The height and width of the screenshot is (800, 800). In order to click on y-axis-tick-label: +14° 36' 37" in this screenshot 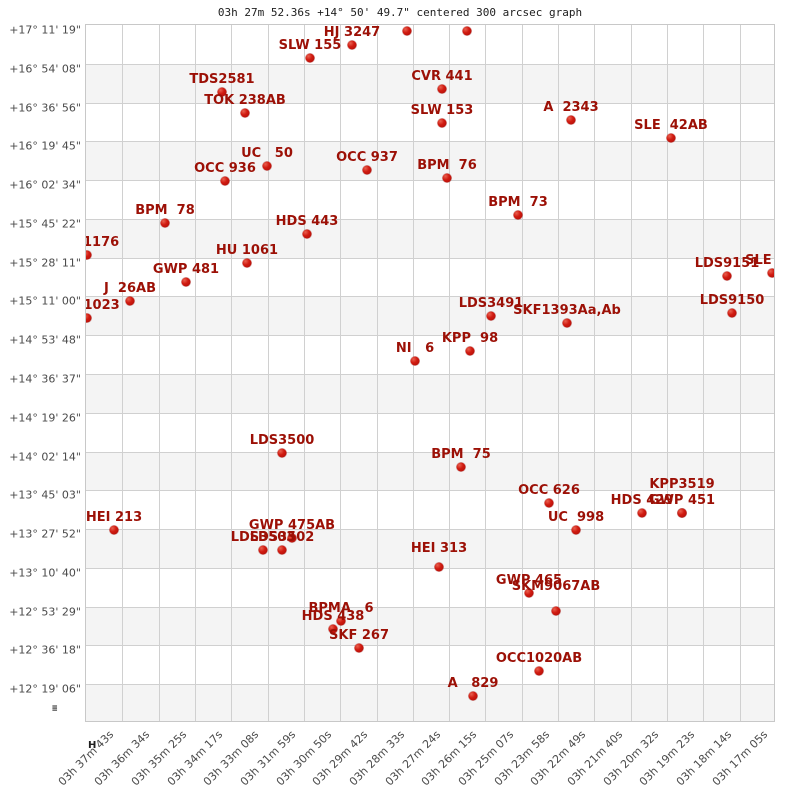, I will do `click(45, 379)`.